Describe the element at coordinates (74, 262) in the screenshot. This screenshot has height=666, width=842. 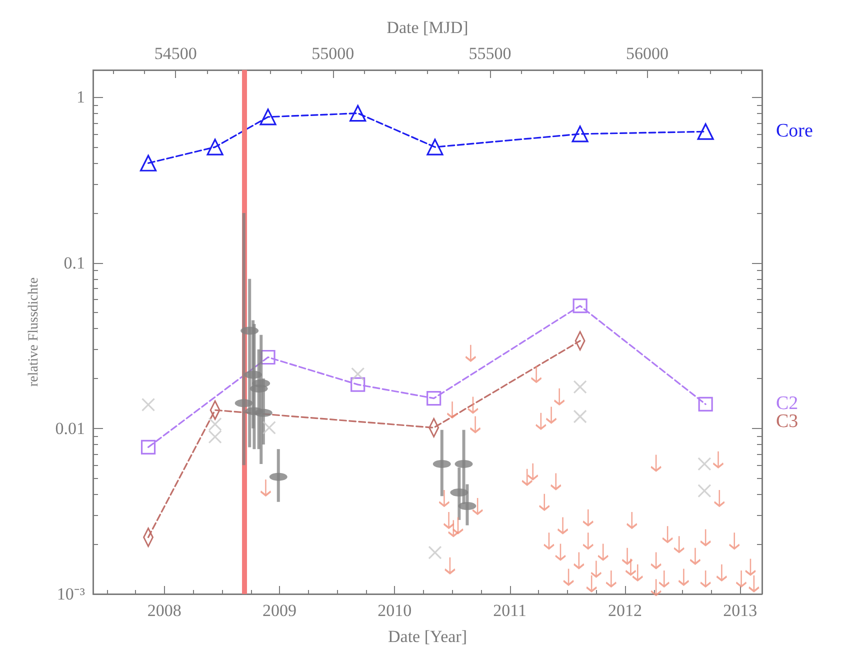
I see `y-tick-label: 0.1` at that location.